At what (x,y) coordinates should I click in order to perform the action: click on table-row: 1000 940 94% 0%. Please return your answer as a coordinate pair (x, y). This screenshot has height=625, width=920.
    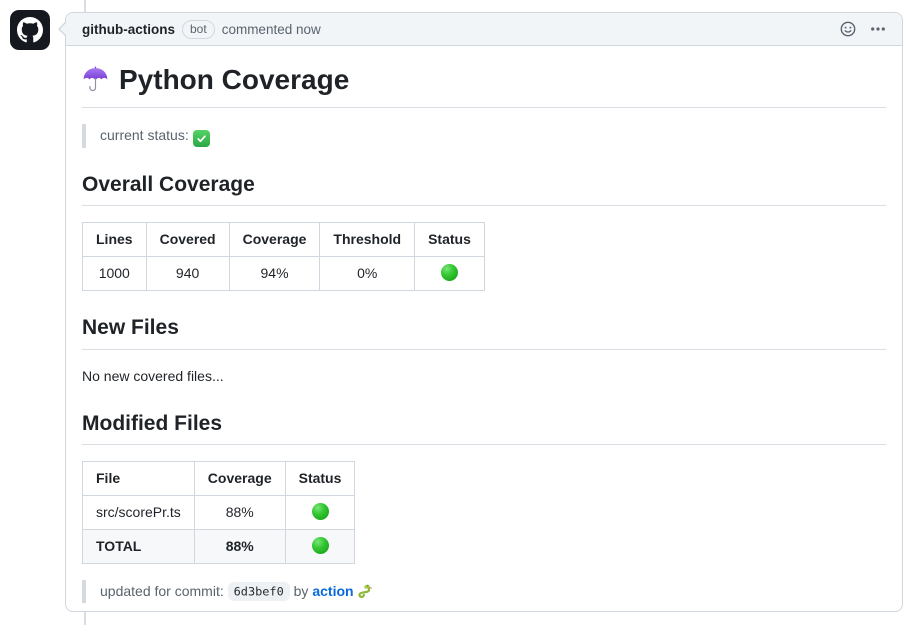
    Looking at the image, I should click on (283, 274).